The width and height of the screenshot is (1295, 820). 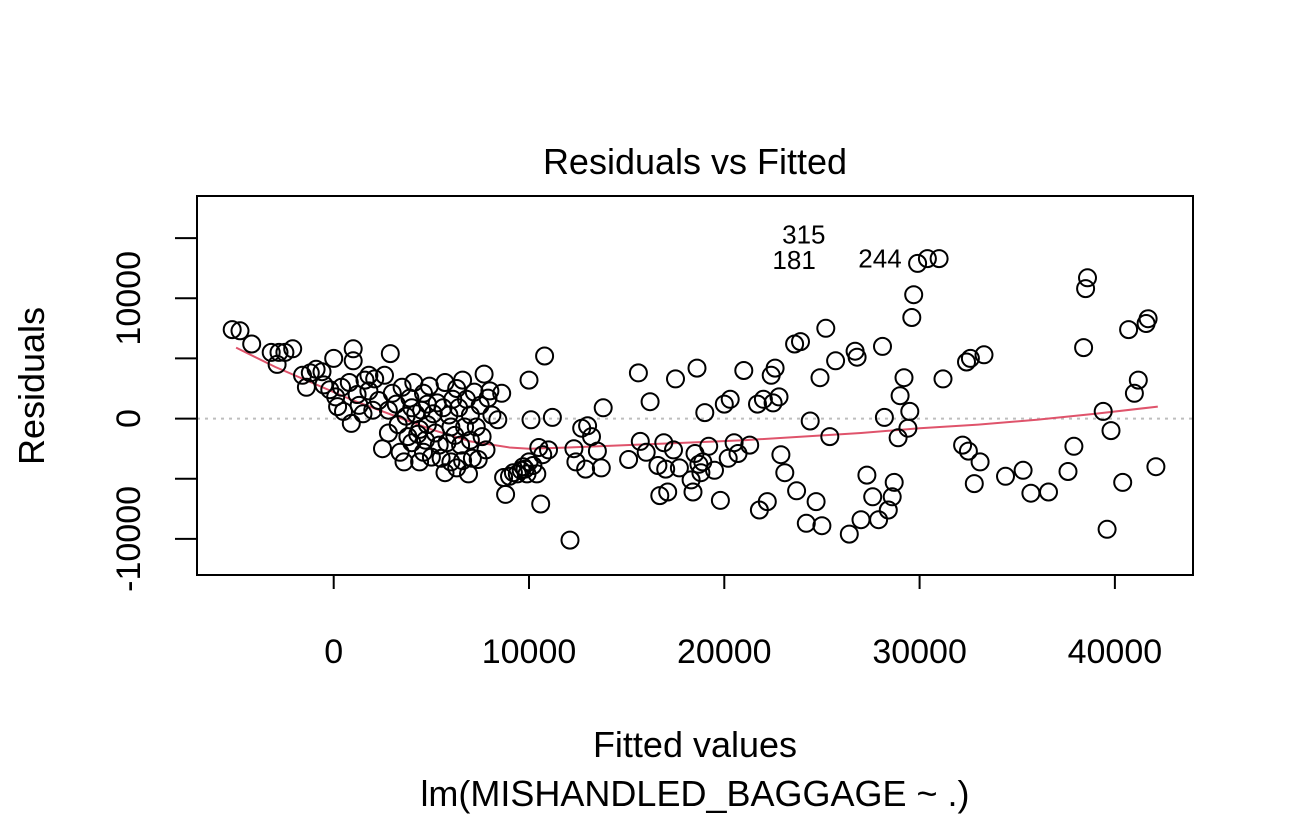 I want to click on point-label: 181, so click(x=793, y=260).